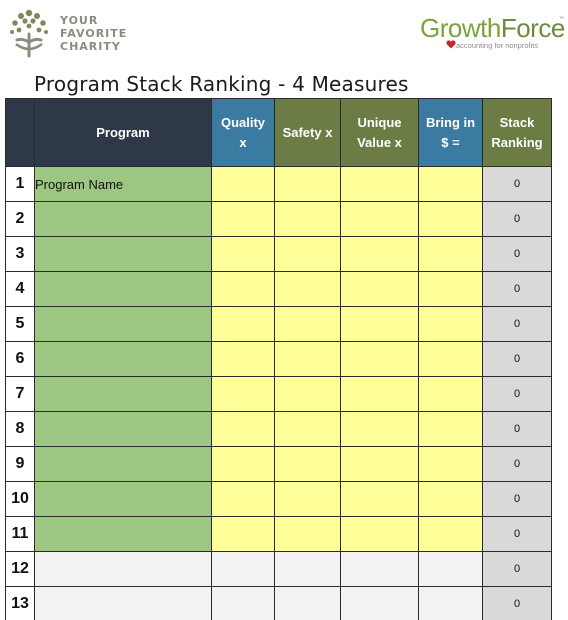 The image size is (568, 620). What do you see at coordinates (20, 254) in the screenshot?
I see `row-number: 3` at bounding box center [20, 254].